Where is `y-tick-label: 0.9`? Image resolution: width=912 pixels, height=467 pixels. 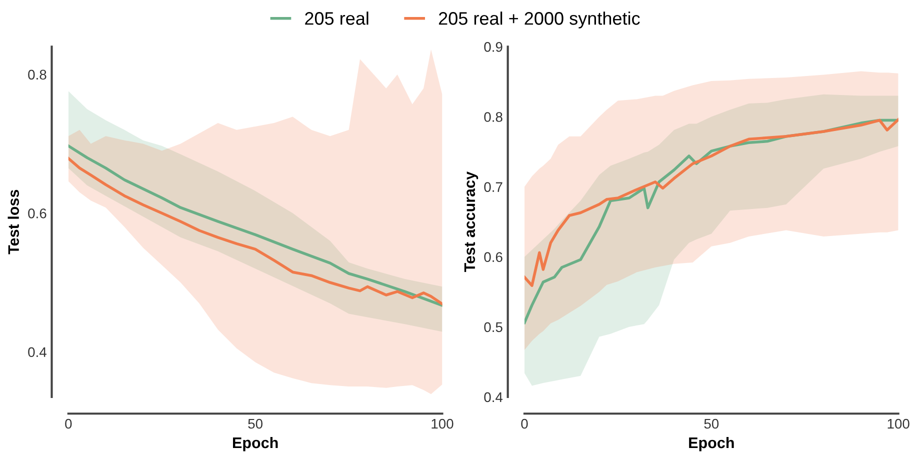 y-tick-label: 0.9 is located at coordinates (493, 47).